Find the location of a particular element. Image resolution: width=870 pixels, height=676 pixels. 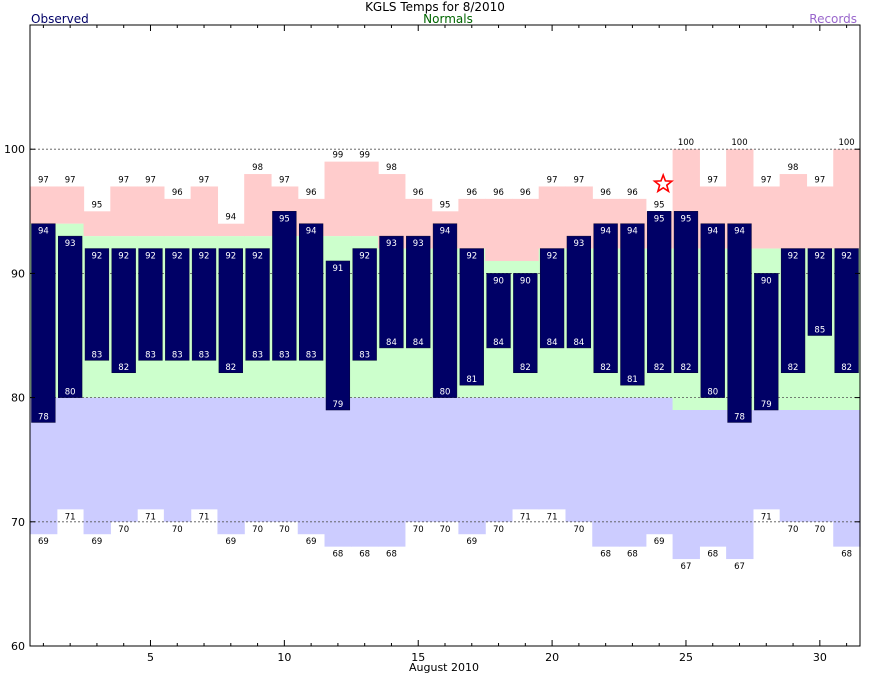

record-high-label-31: 100 is located at coordinates (846, 143).